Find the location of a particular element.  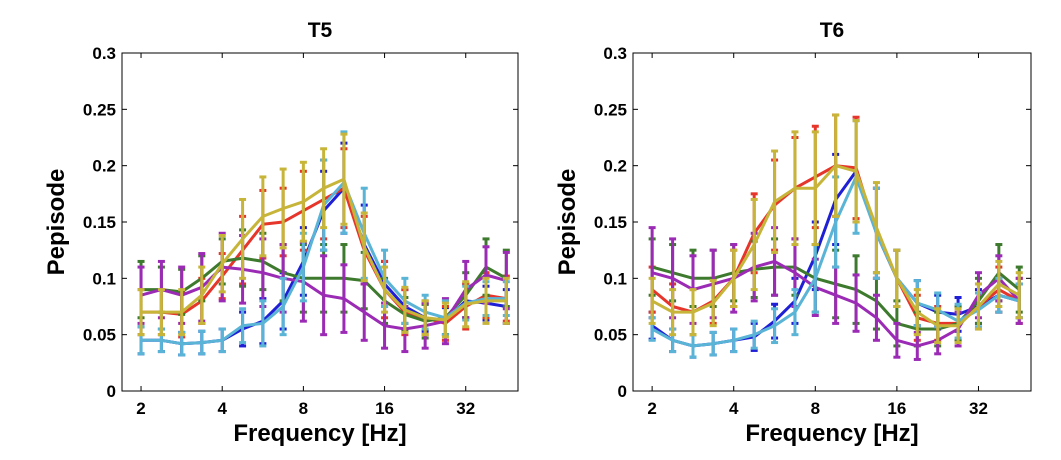

chart-title: T6 is located at coordinates (832, 30).